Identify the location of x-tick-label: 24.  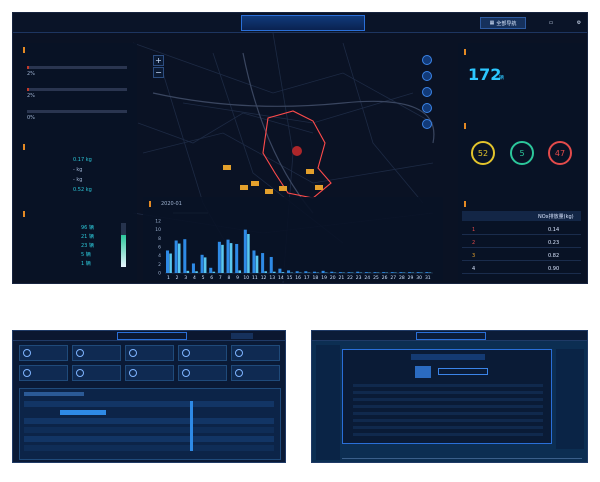
(367, 278).